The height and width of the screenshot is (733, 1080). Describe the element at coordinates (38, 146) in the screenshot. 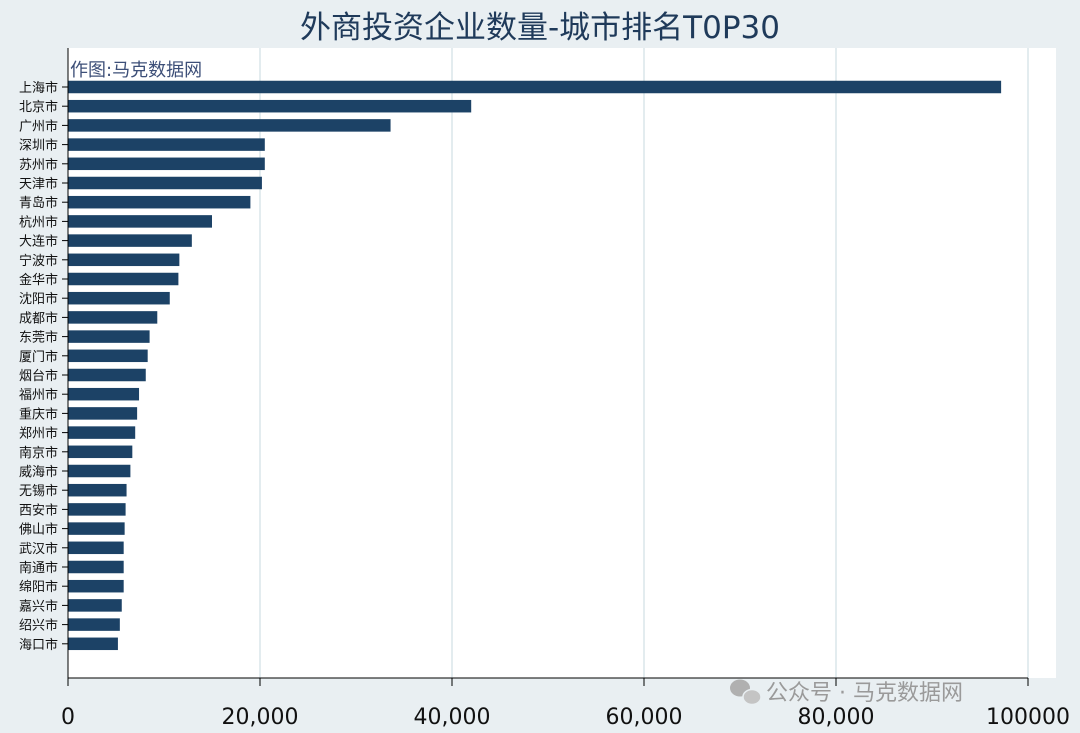

I see `category-label: 深圳市` at that location.